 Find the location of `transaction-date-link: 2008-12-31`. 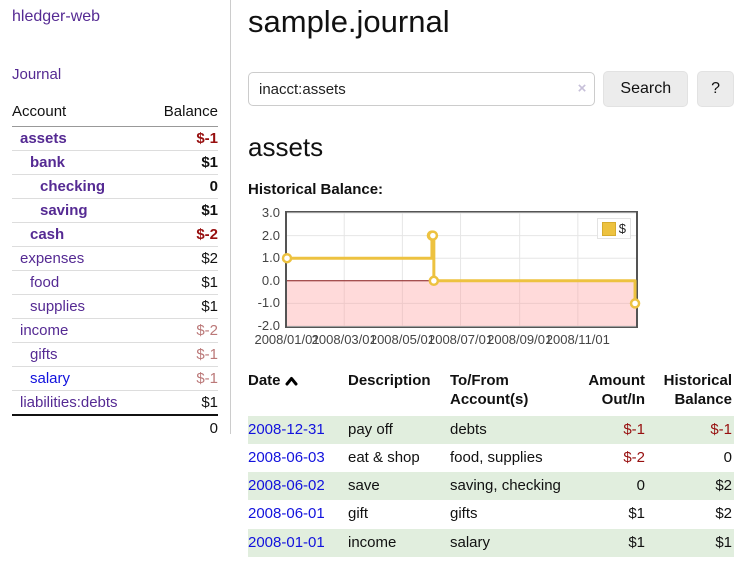

transaction-date-link: 2008-12-31 is located at coordinates (286, 429).